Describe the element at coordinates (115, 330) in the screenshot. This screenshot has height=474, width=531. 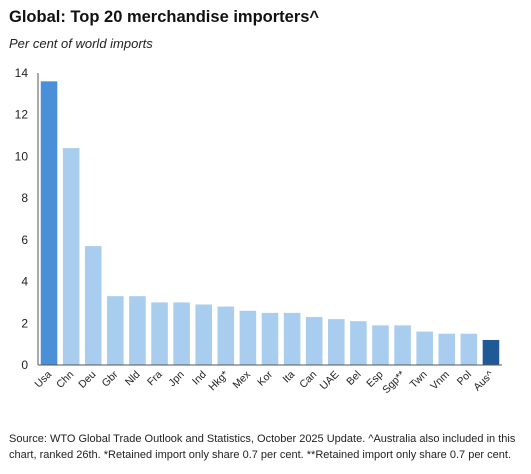
I see `bar-gbr` at that location.